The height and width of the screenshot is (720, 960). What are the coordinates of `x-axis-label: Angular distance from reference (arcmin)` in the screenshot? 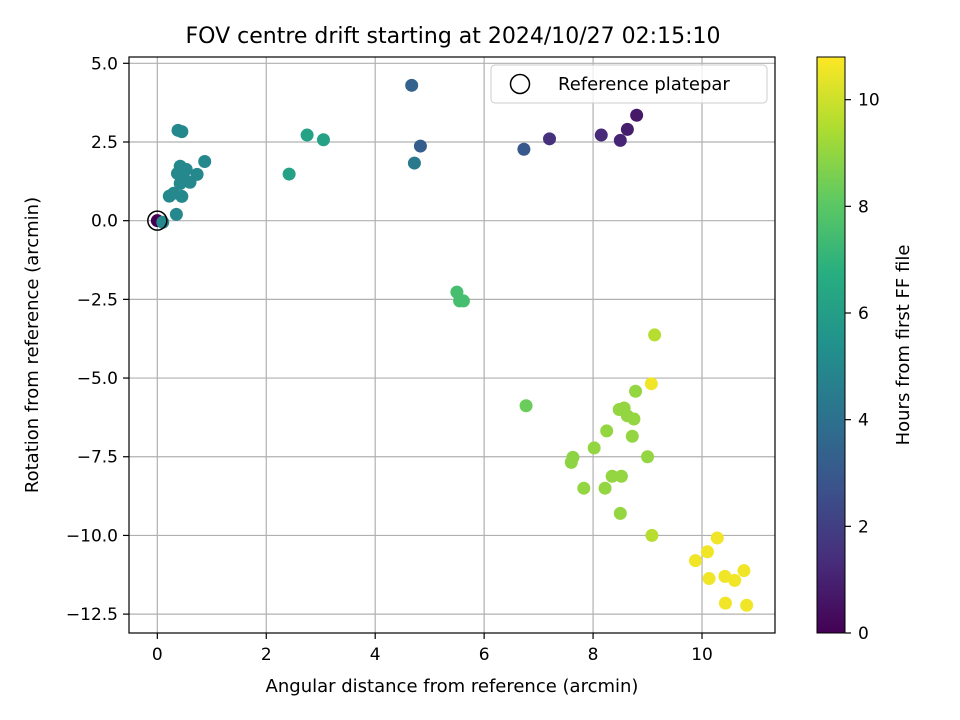 It's located at (452, 686).